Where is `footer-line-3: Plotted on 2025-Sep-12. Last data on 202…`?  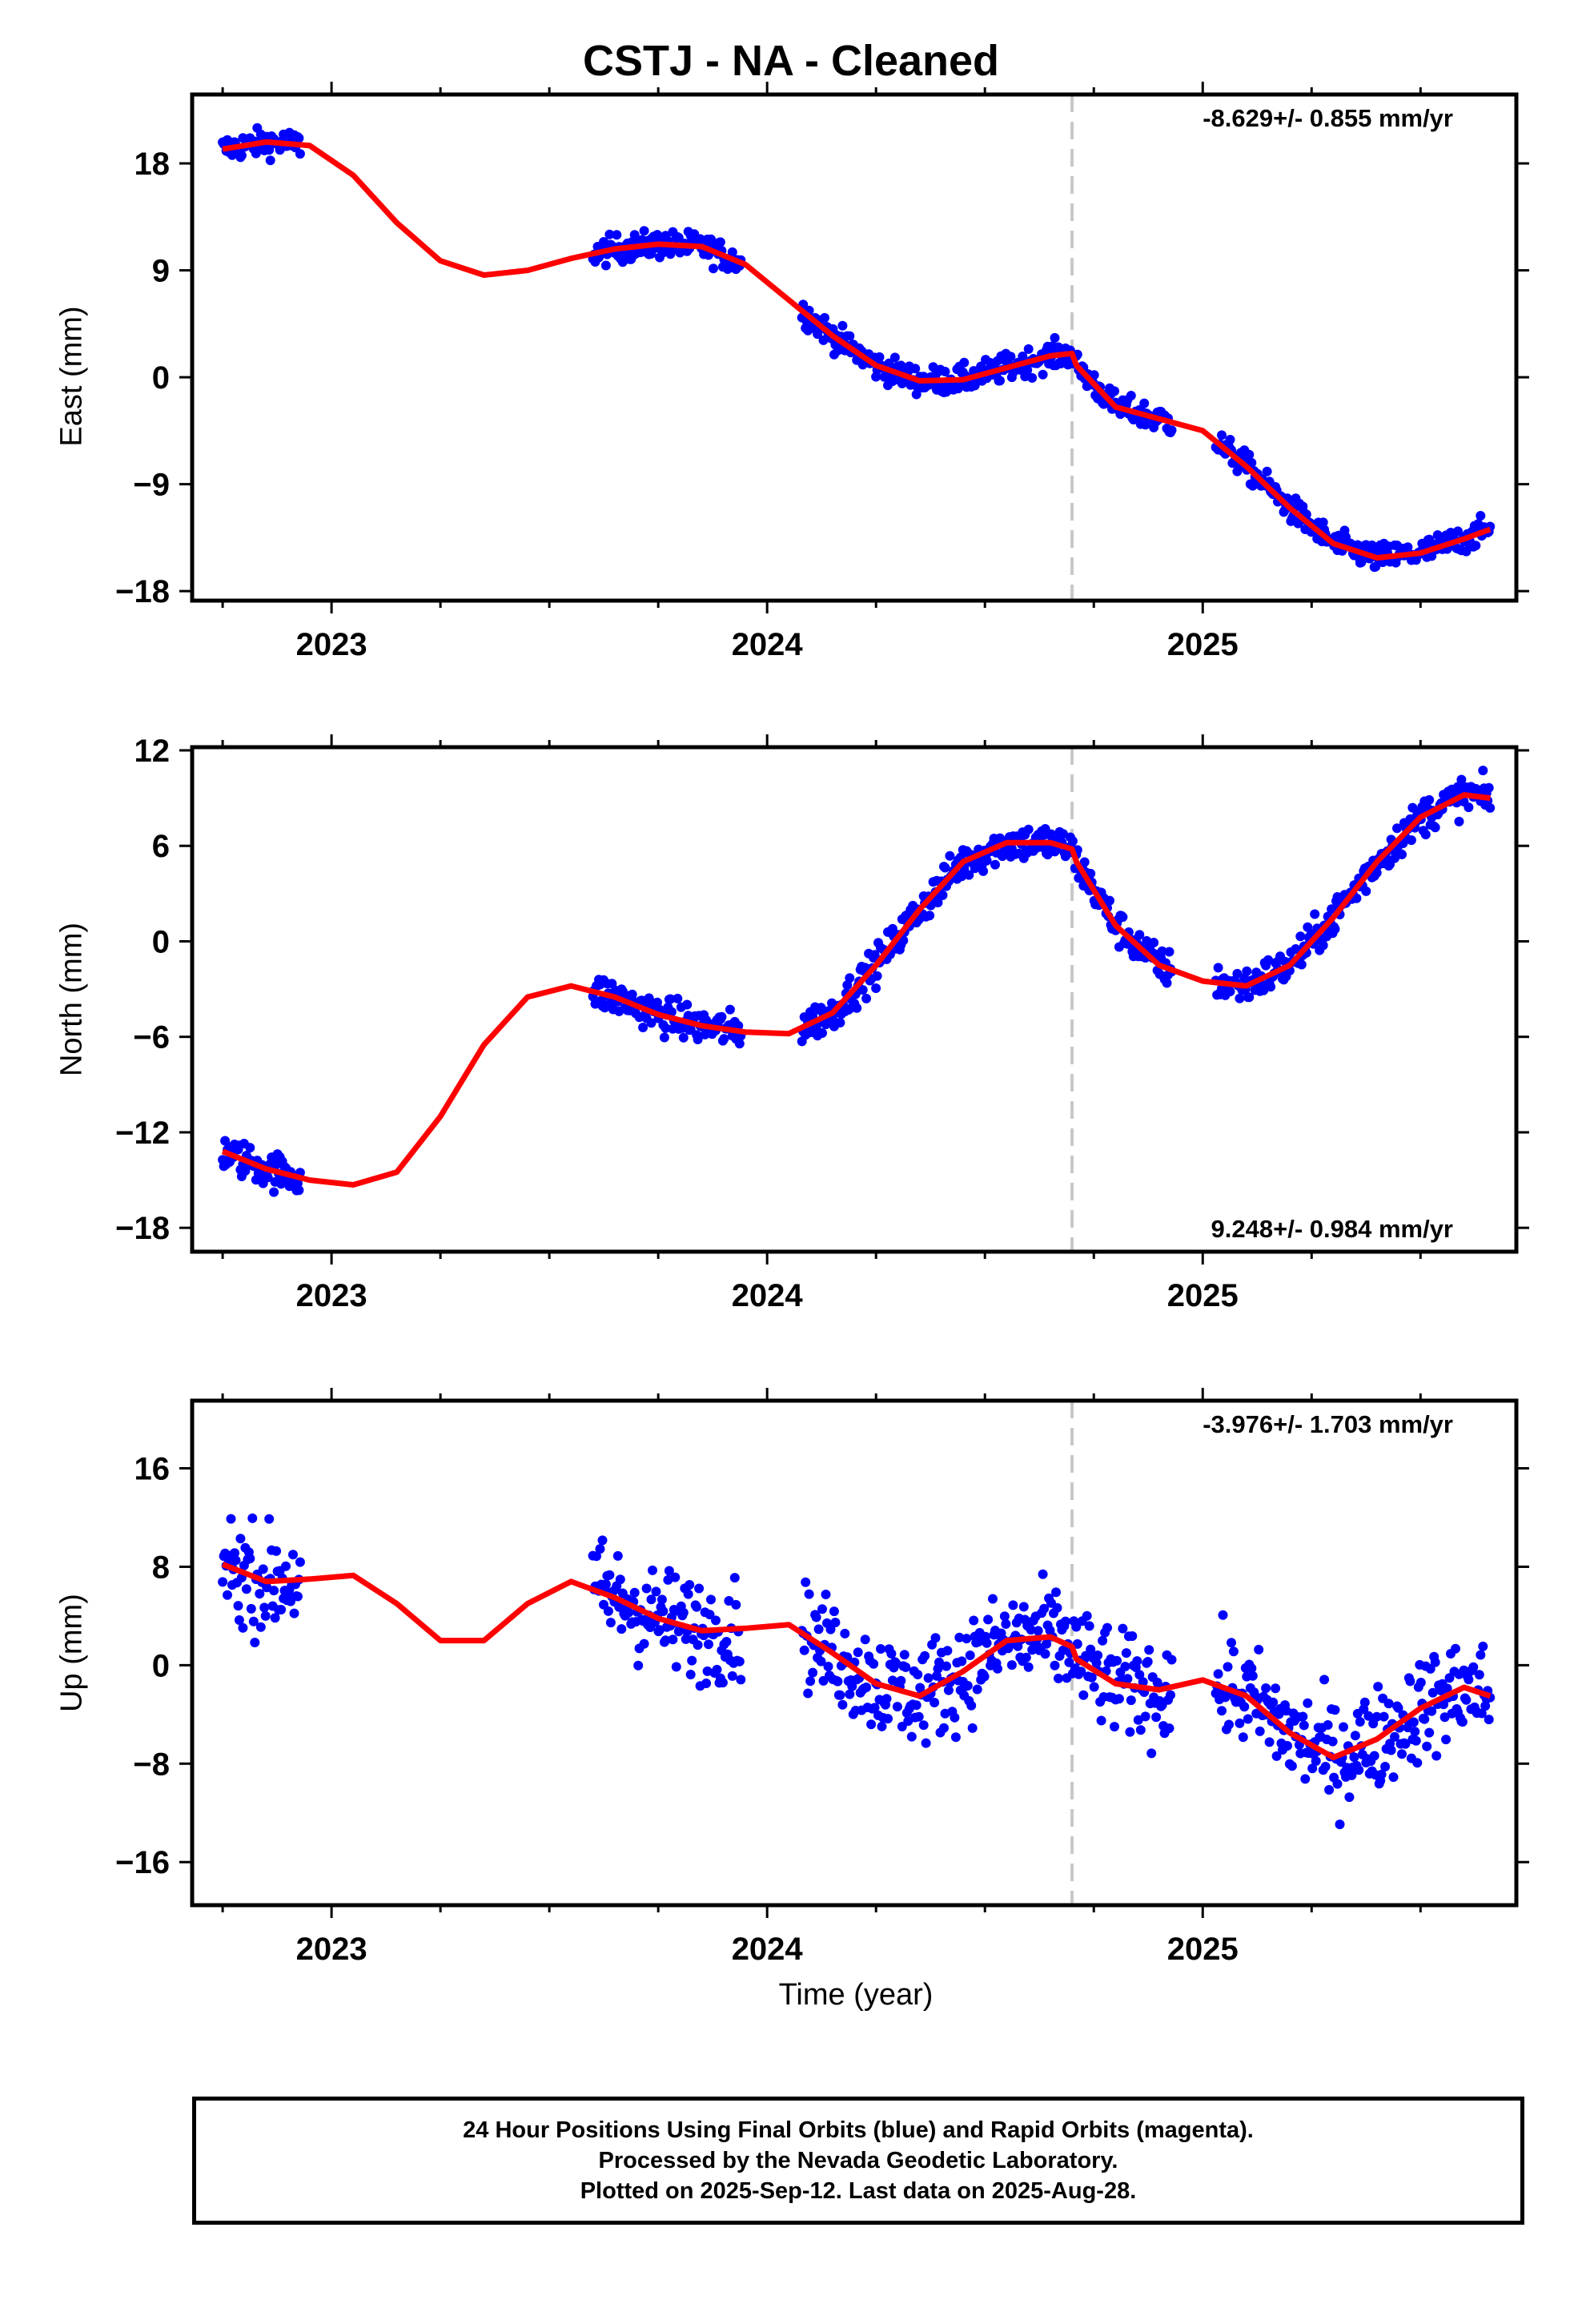 footer-line-3: Plotted on 2025-Sep-12. Last data on 202… is located at coordinates (858, 2191).